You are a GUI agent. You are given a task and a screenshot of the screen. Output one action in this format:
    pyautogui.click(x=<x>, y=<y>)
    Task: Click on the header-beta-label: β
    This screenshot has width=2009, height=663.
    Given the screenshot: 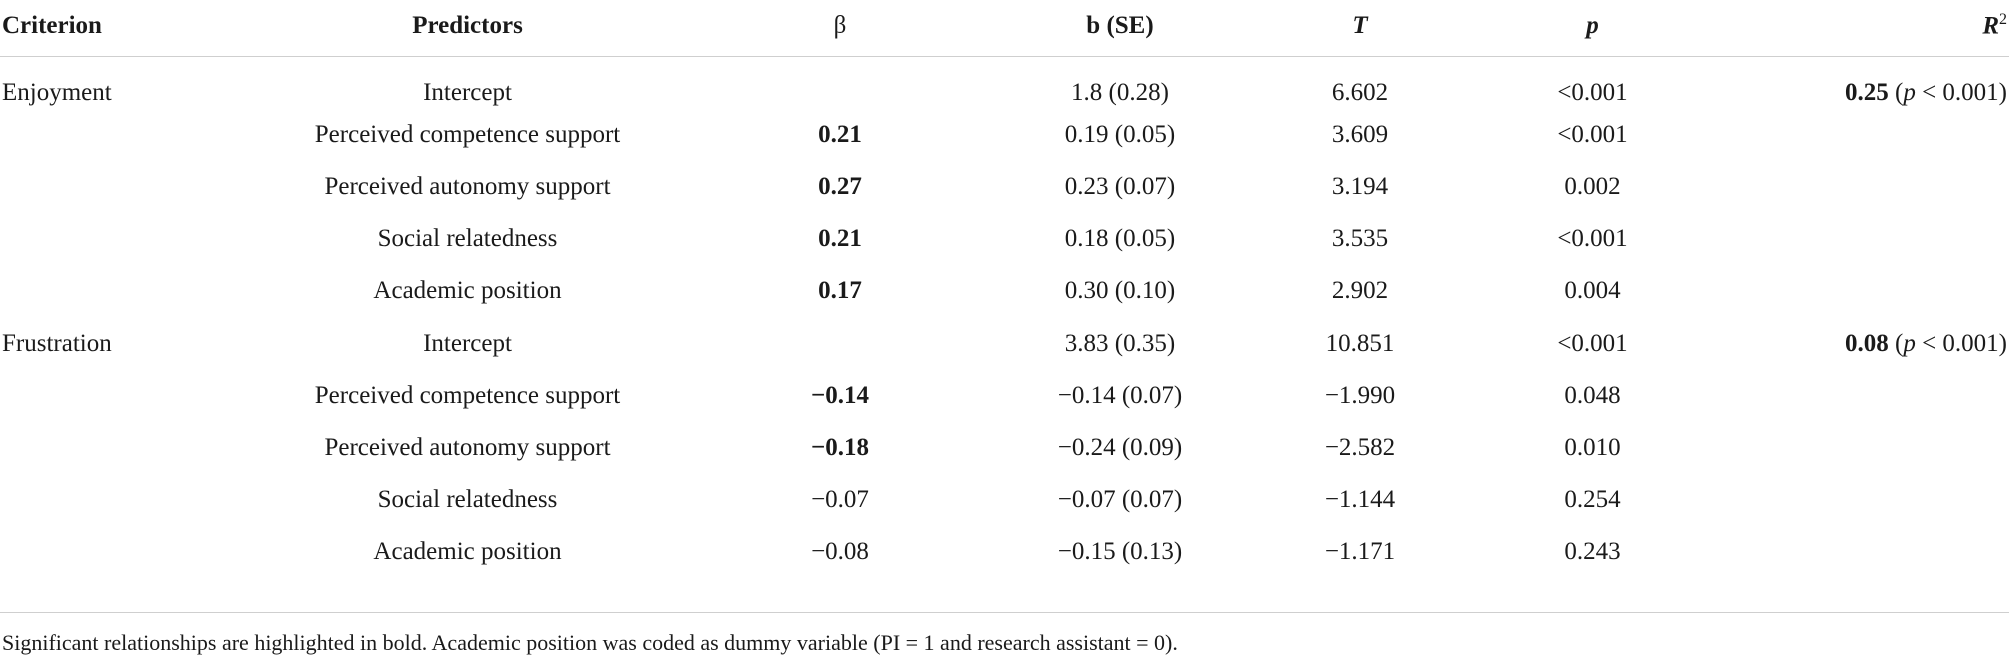 What is the action you would take?
    pyautogui.click(x=840, y=25)
    